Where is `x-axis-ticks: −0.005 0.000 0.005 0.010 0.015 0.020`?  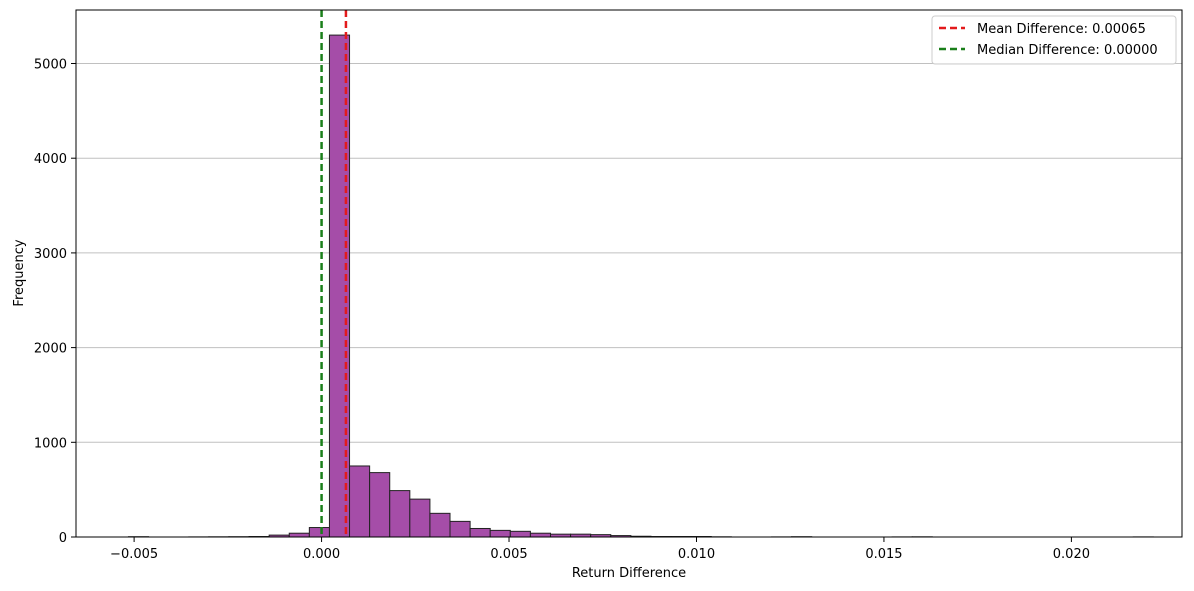 x-axis-ticks: −0.005 0.000 0.005 0.010 0.015 0.020 is located at coordinates (600, 549).